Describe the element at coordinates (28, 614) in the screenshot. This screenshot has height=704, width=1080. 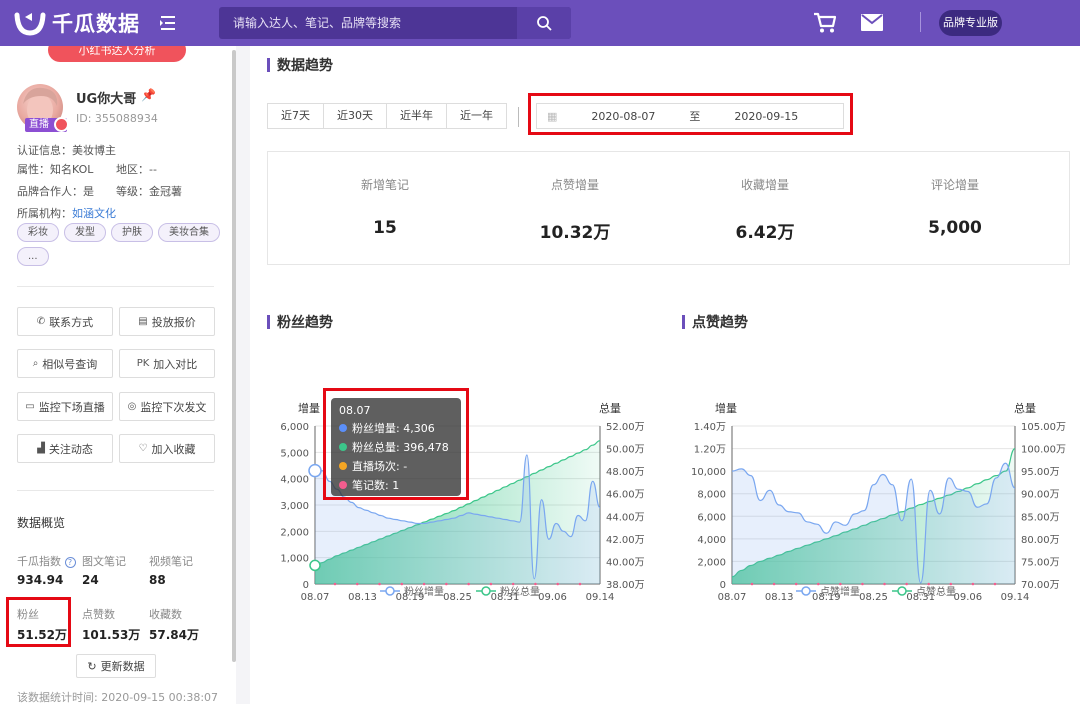
I see `stat-label-fans: 粉丝` at that location.